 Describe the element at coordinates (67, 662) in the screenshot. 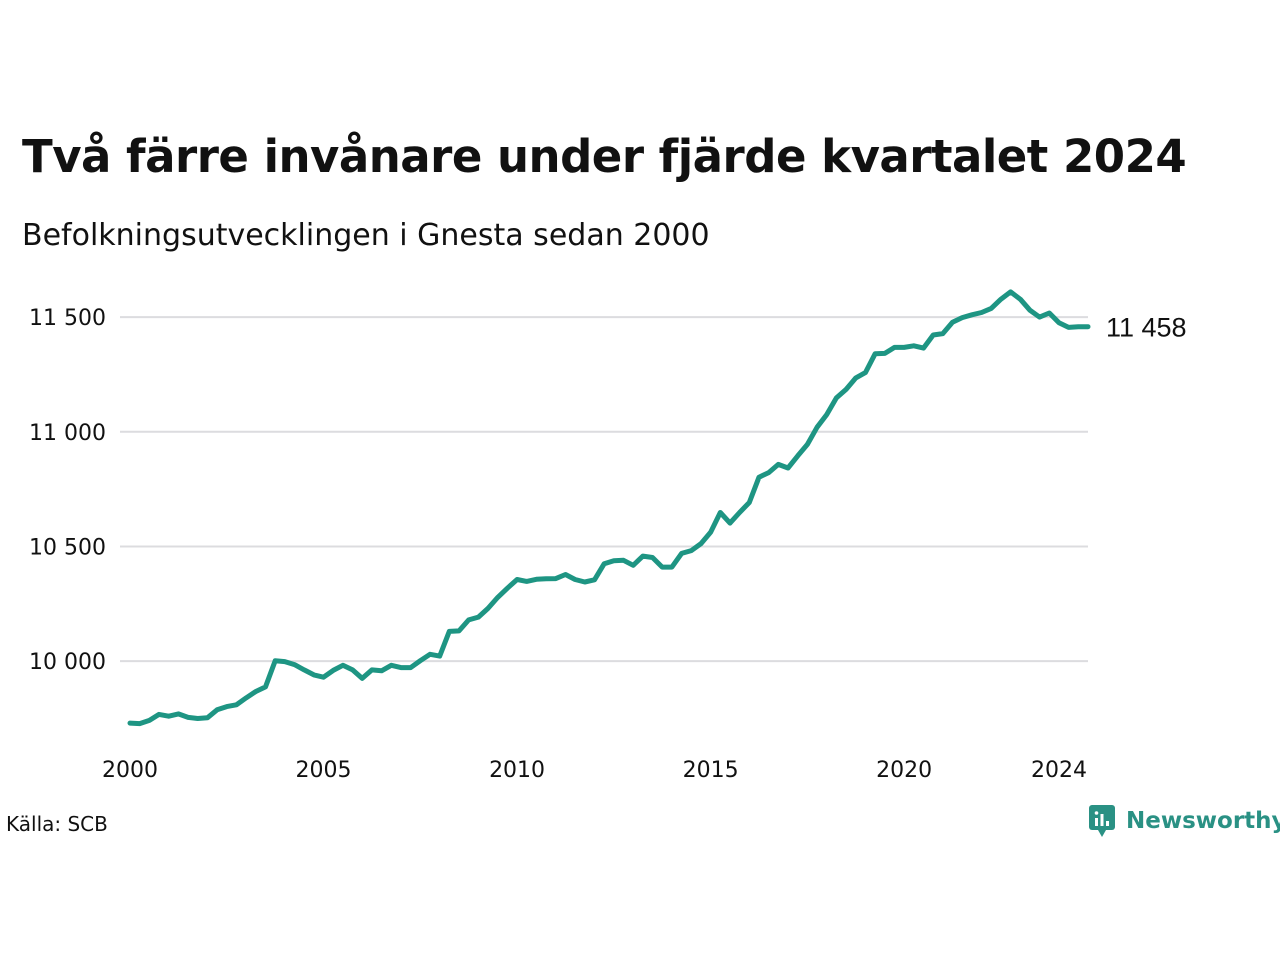

I see `y-tick-label: 10 000` at that location.